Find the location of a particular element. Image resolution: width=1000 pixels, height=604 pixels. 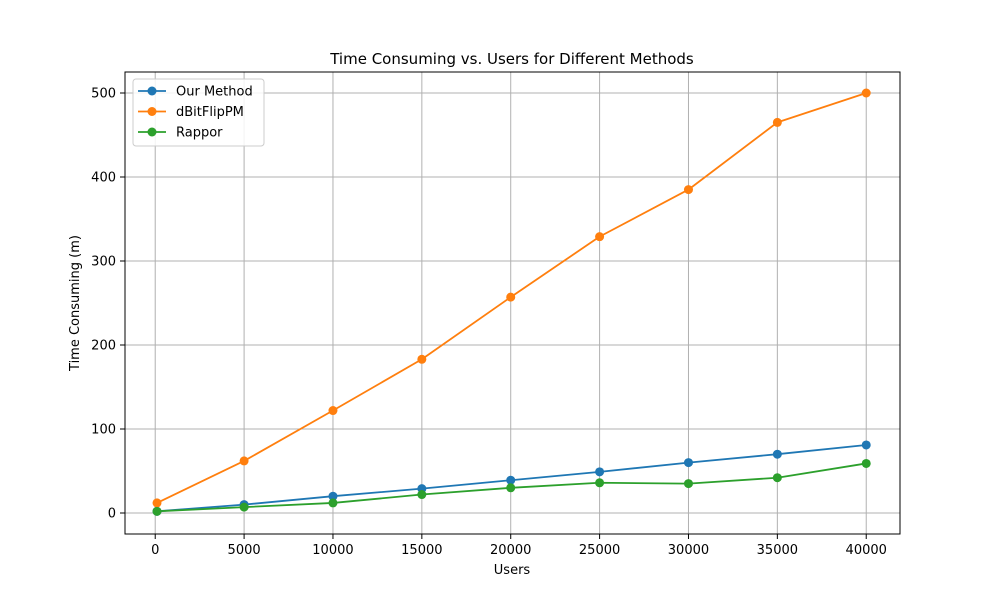

legend-box is located at coordinates (198, 112).